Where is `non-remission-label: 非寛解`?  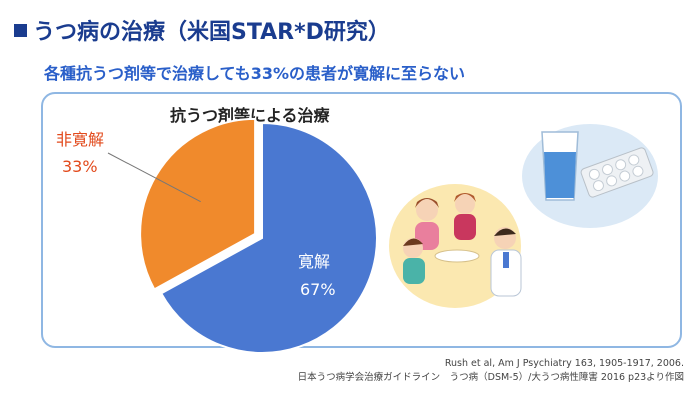
non-remission-label: 非寛解 is located at coordinates (80, 139).